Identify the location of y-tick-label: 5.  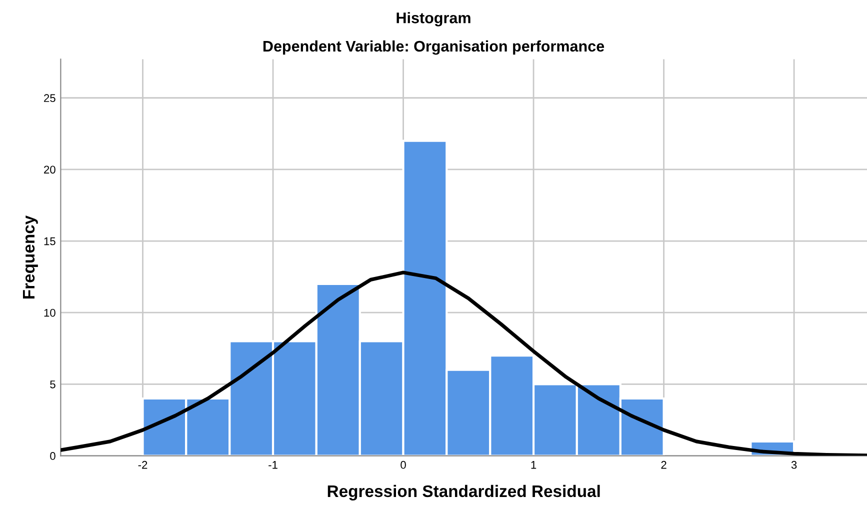
(53, 384).